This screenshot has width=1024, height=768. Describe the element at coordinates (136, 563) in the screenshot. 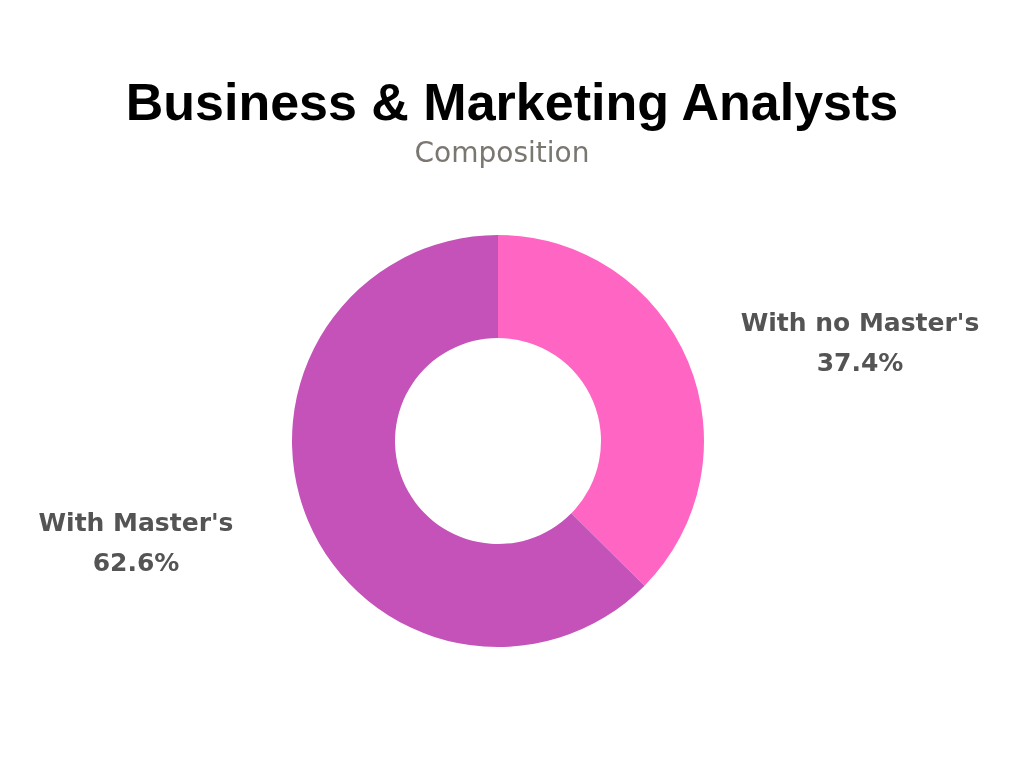

I see `data-label: 62.6%` at that location.